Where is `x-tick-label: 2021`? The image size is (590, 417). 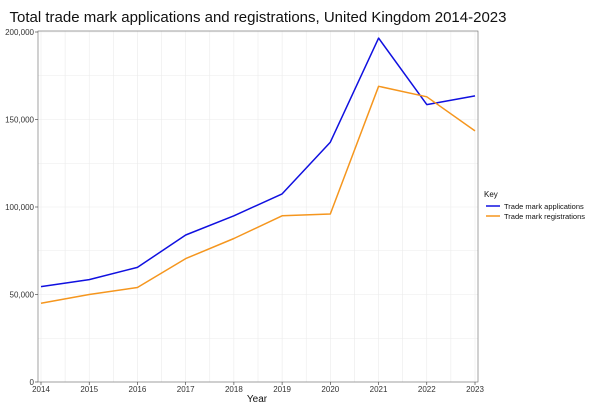
x-tick-label: 2021 is located at coordinates (379, 389).